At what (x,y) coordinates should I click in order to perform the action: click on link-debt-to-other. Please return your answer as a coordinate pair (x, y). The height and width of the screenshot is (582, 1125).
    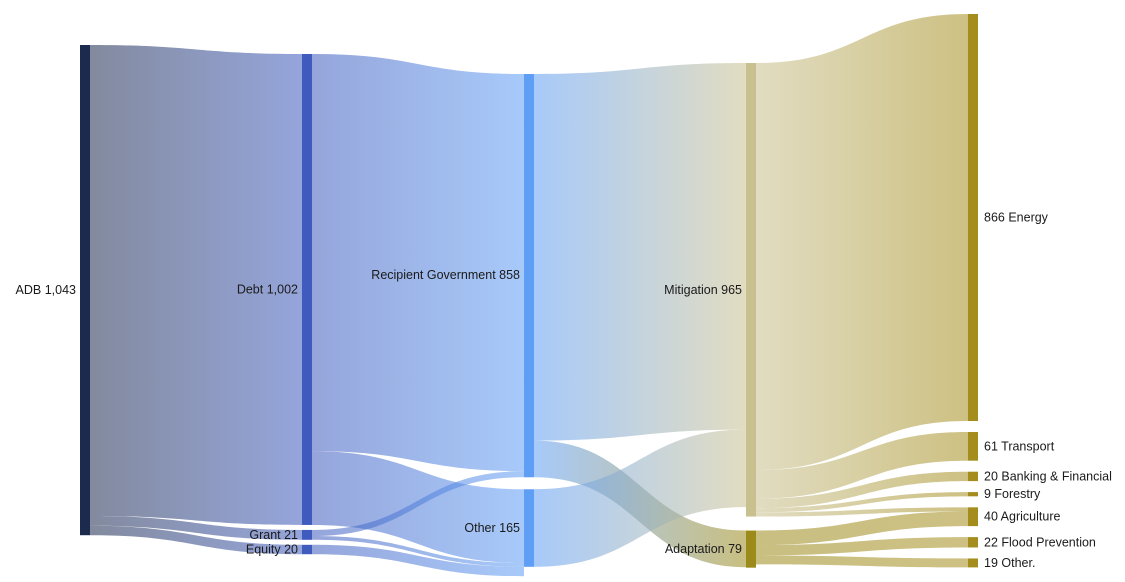
    Looking at the image, I should click on (418, 507).